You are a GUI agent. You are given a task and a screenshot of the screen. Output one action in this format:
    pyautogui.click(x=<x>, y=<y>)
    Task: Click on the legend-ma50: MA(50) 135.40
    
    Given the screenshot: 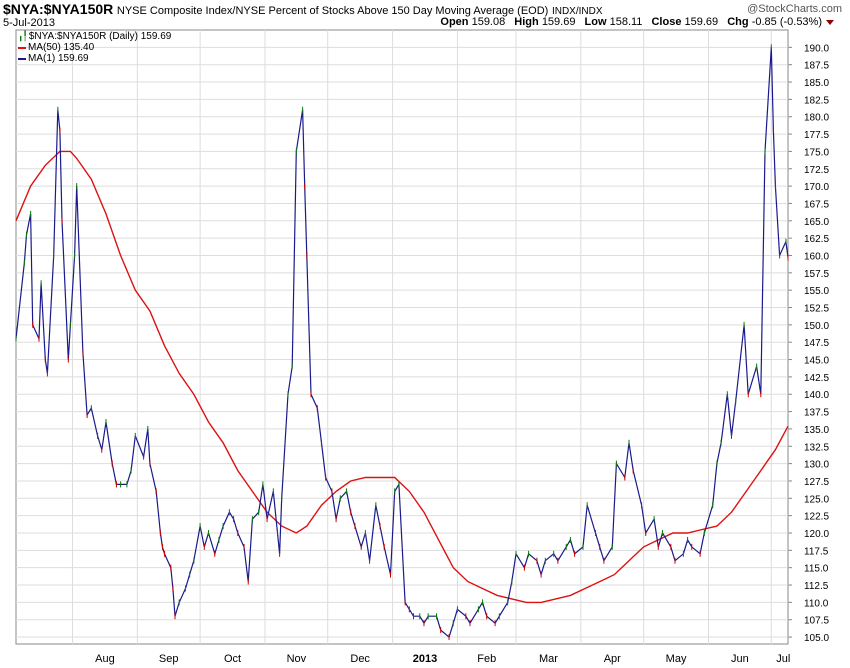 What is the action you would take?
    pyautogui.click(x=94, y=47)
    